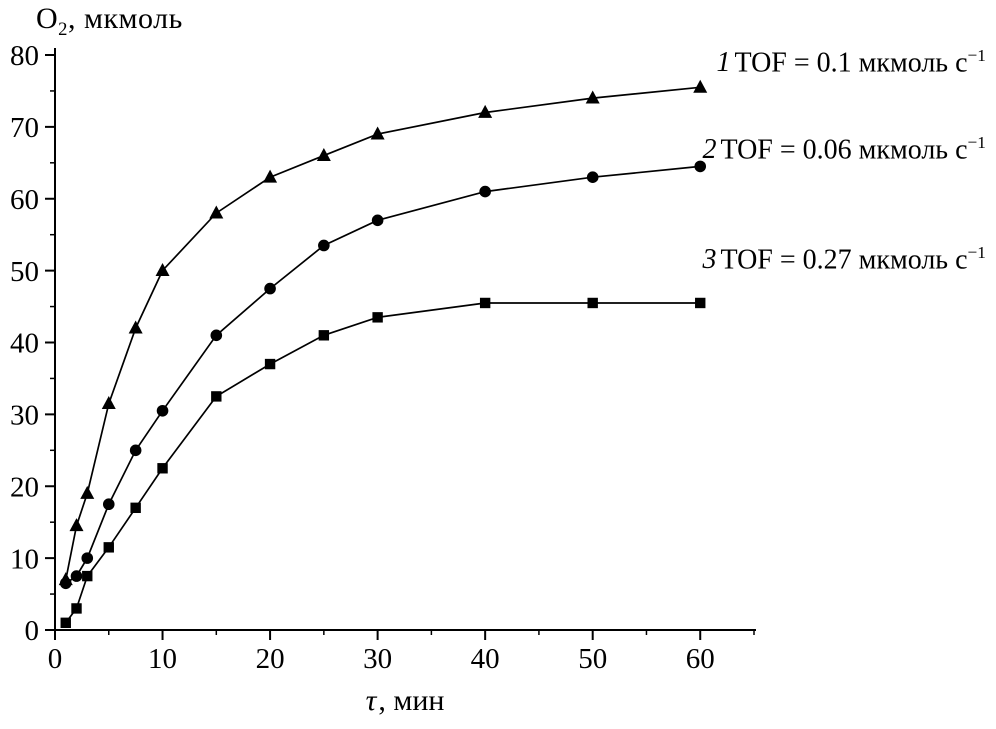 This screenshot has height=729, width=996. I want to click on y-tick-label: 10, so click(24, 559).